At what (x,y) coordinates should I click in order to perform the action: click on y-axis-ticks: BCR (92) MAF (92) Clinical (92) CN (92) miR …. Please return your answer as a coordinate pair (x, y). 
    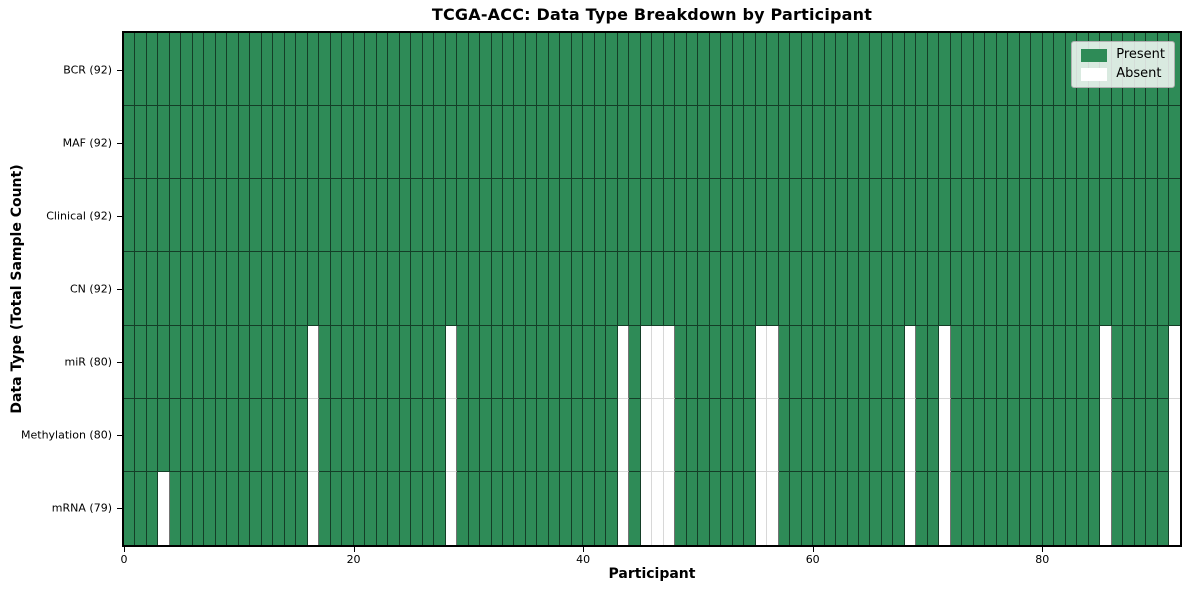
    Looking at the image, I should click on (61, 289).